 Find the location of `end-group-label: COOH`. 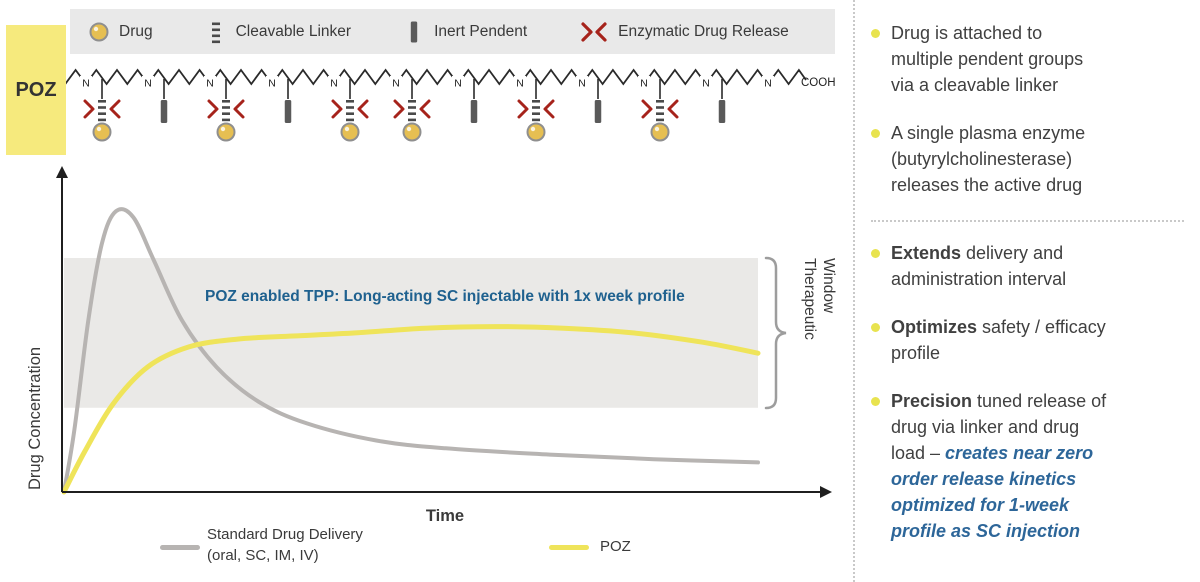

end-group-label: COOH is located at coordinates (818, 83).